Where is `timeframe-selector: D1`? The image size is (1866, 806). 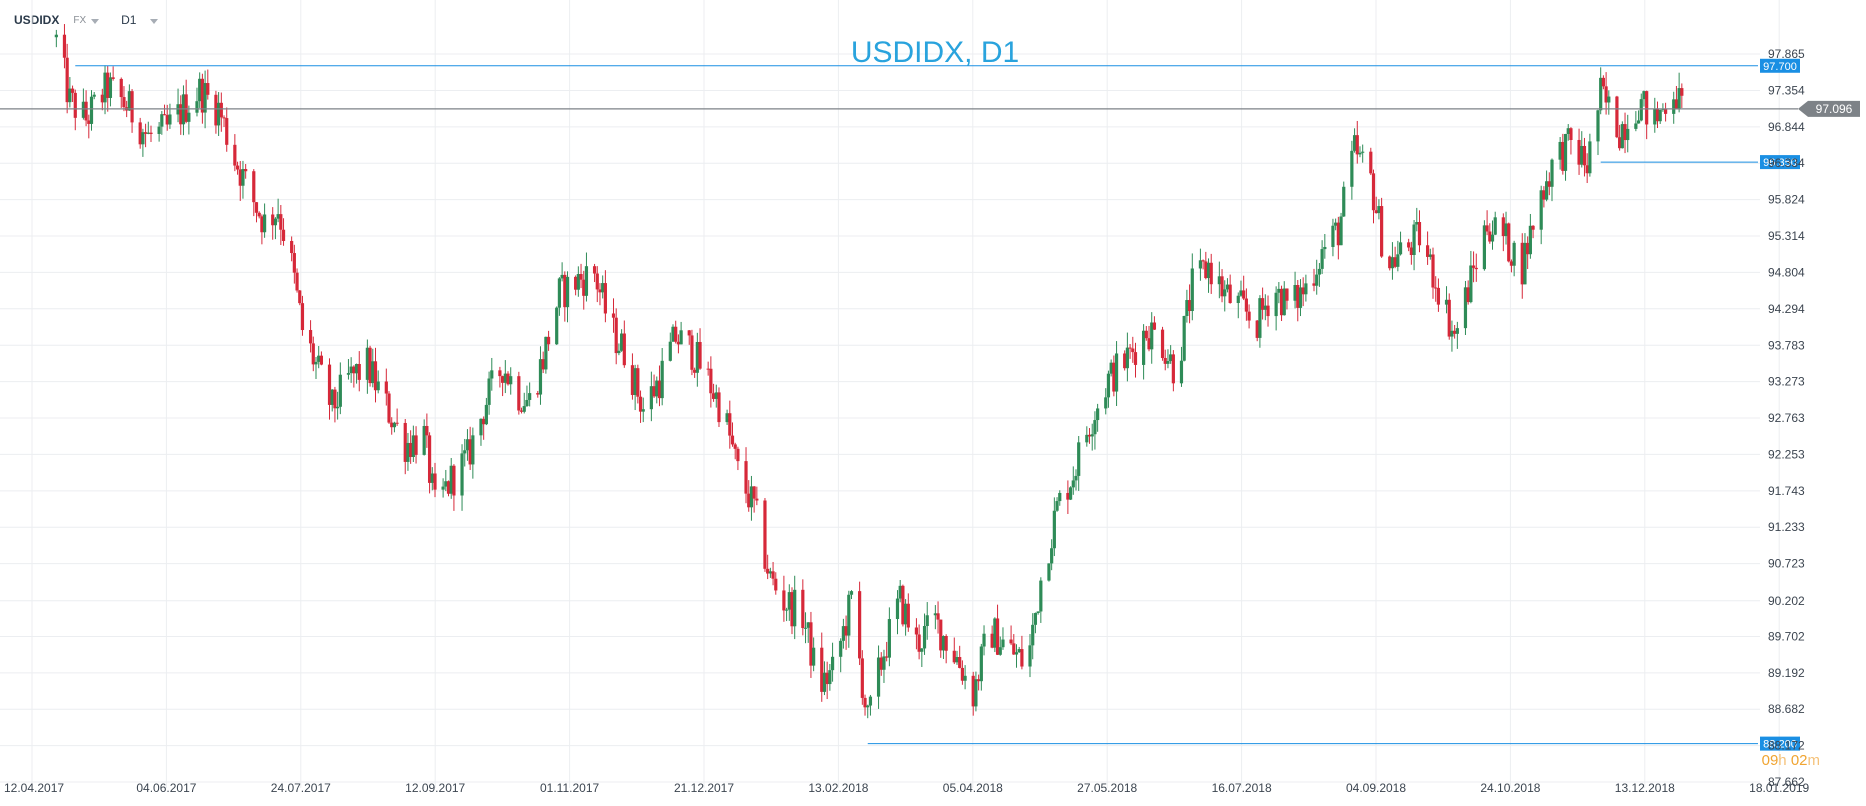
timeframe-selector: D1 is located at coordinates (129, 20).